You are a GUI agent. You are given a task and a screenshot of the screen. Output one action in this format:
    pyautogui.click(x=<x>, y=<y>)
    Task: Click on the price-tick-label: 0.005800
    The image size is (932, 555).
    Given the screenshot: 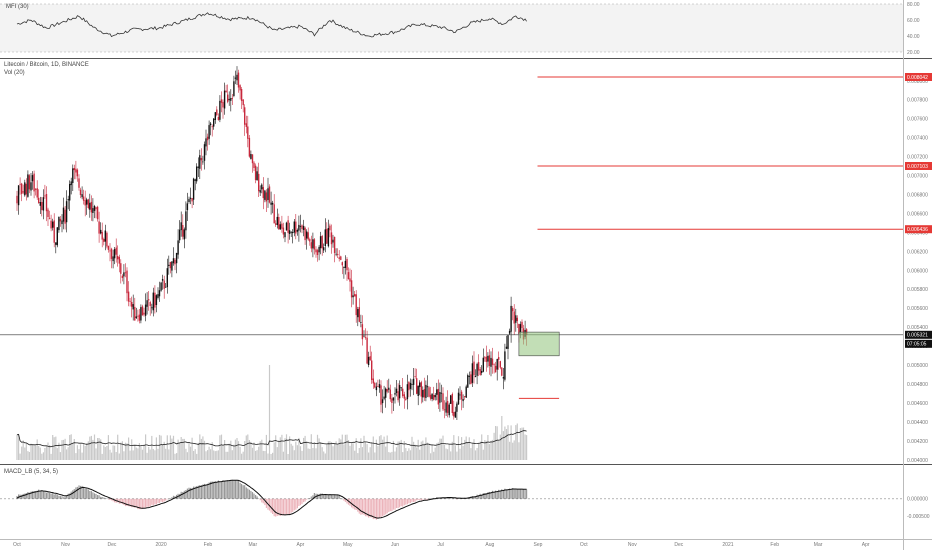 What is the action you would take?
    pyautogui.click(x=917, y=290)
    